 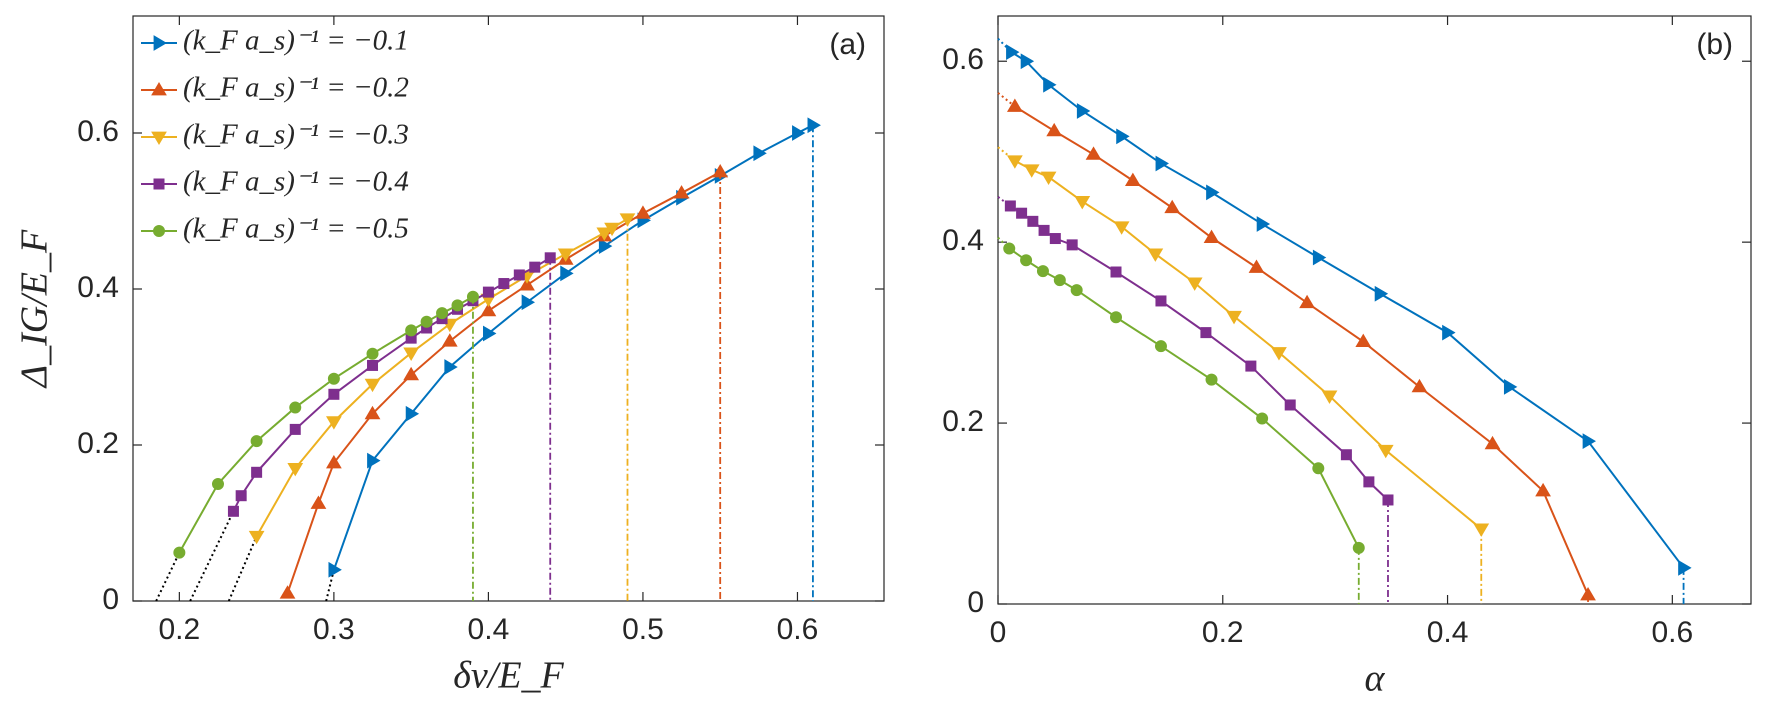 I want to click on x-axis-label: α, so click(x=1375, y=679).